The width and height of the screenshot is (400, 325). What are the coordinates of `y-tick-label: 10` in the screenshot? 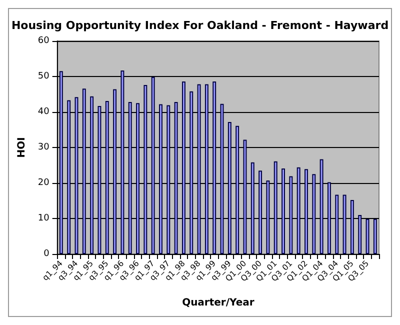 It's located at (44, 219).